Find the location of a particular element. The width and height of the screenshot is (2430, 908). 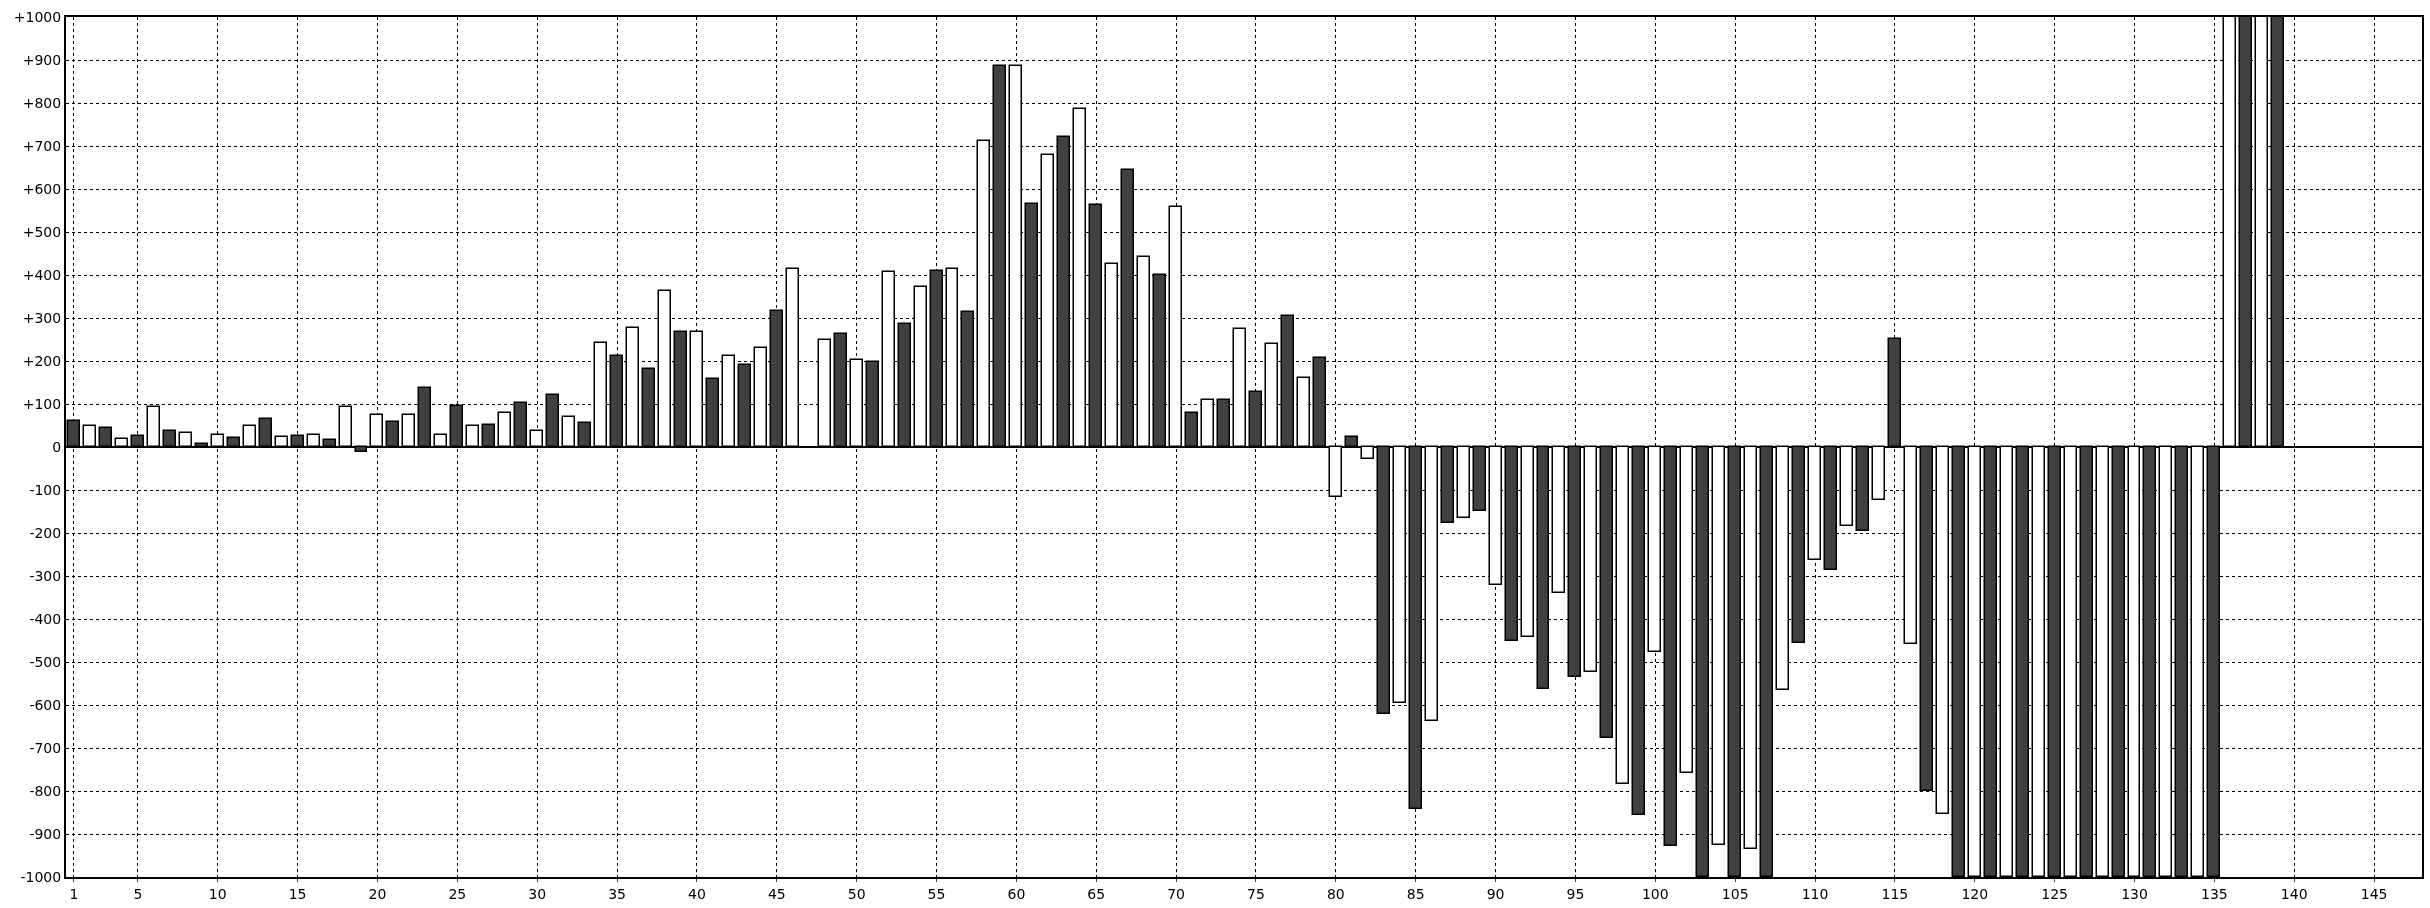

y-tick-label: -1000 is located at coordinates (41, 876).